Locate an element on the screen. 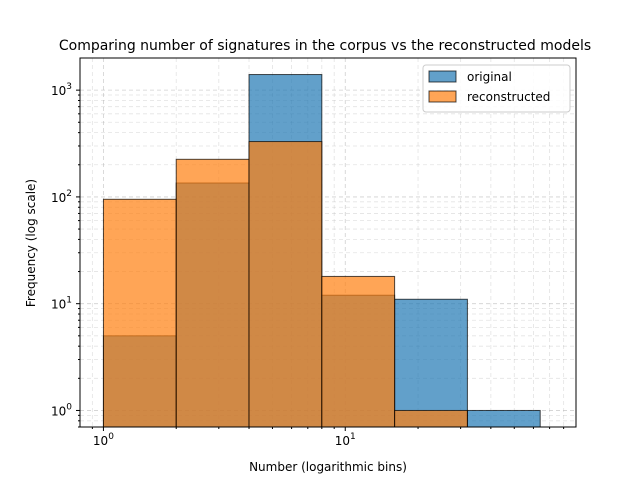 This screenshot has width=640, height=484. x-tick-label: 10⁰ is located at coordinates (103, 440).